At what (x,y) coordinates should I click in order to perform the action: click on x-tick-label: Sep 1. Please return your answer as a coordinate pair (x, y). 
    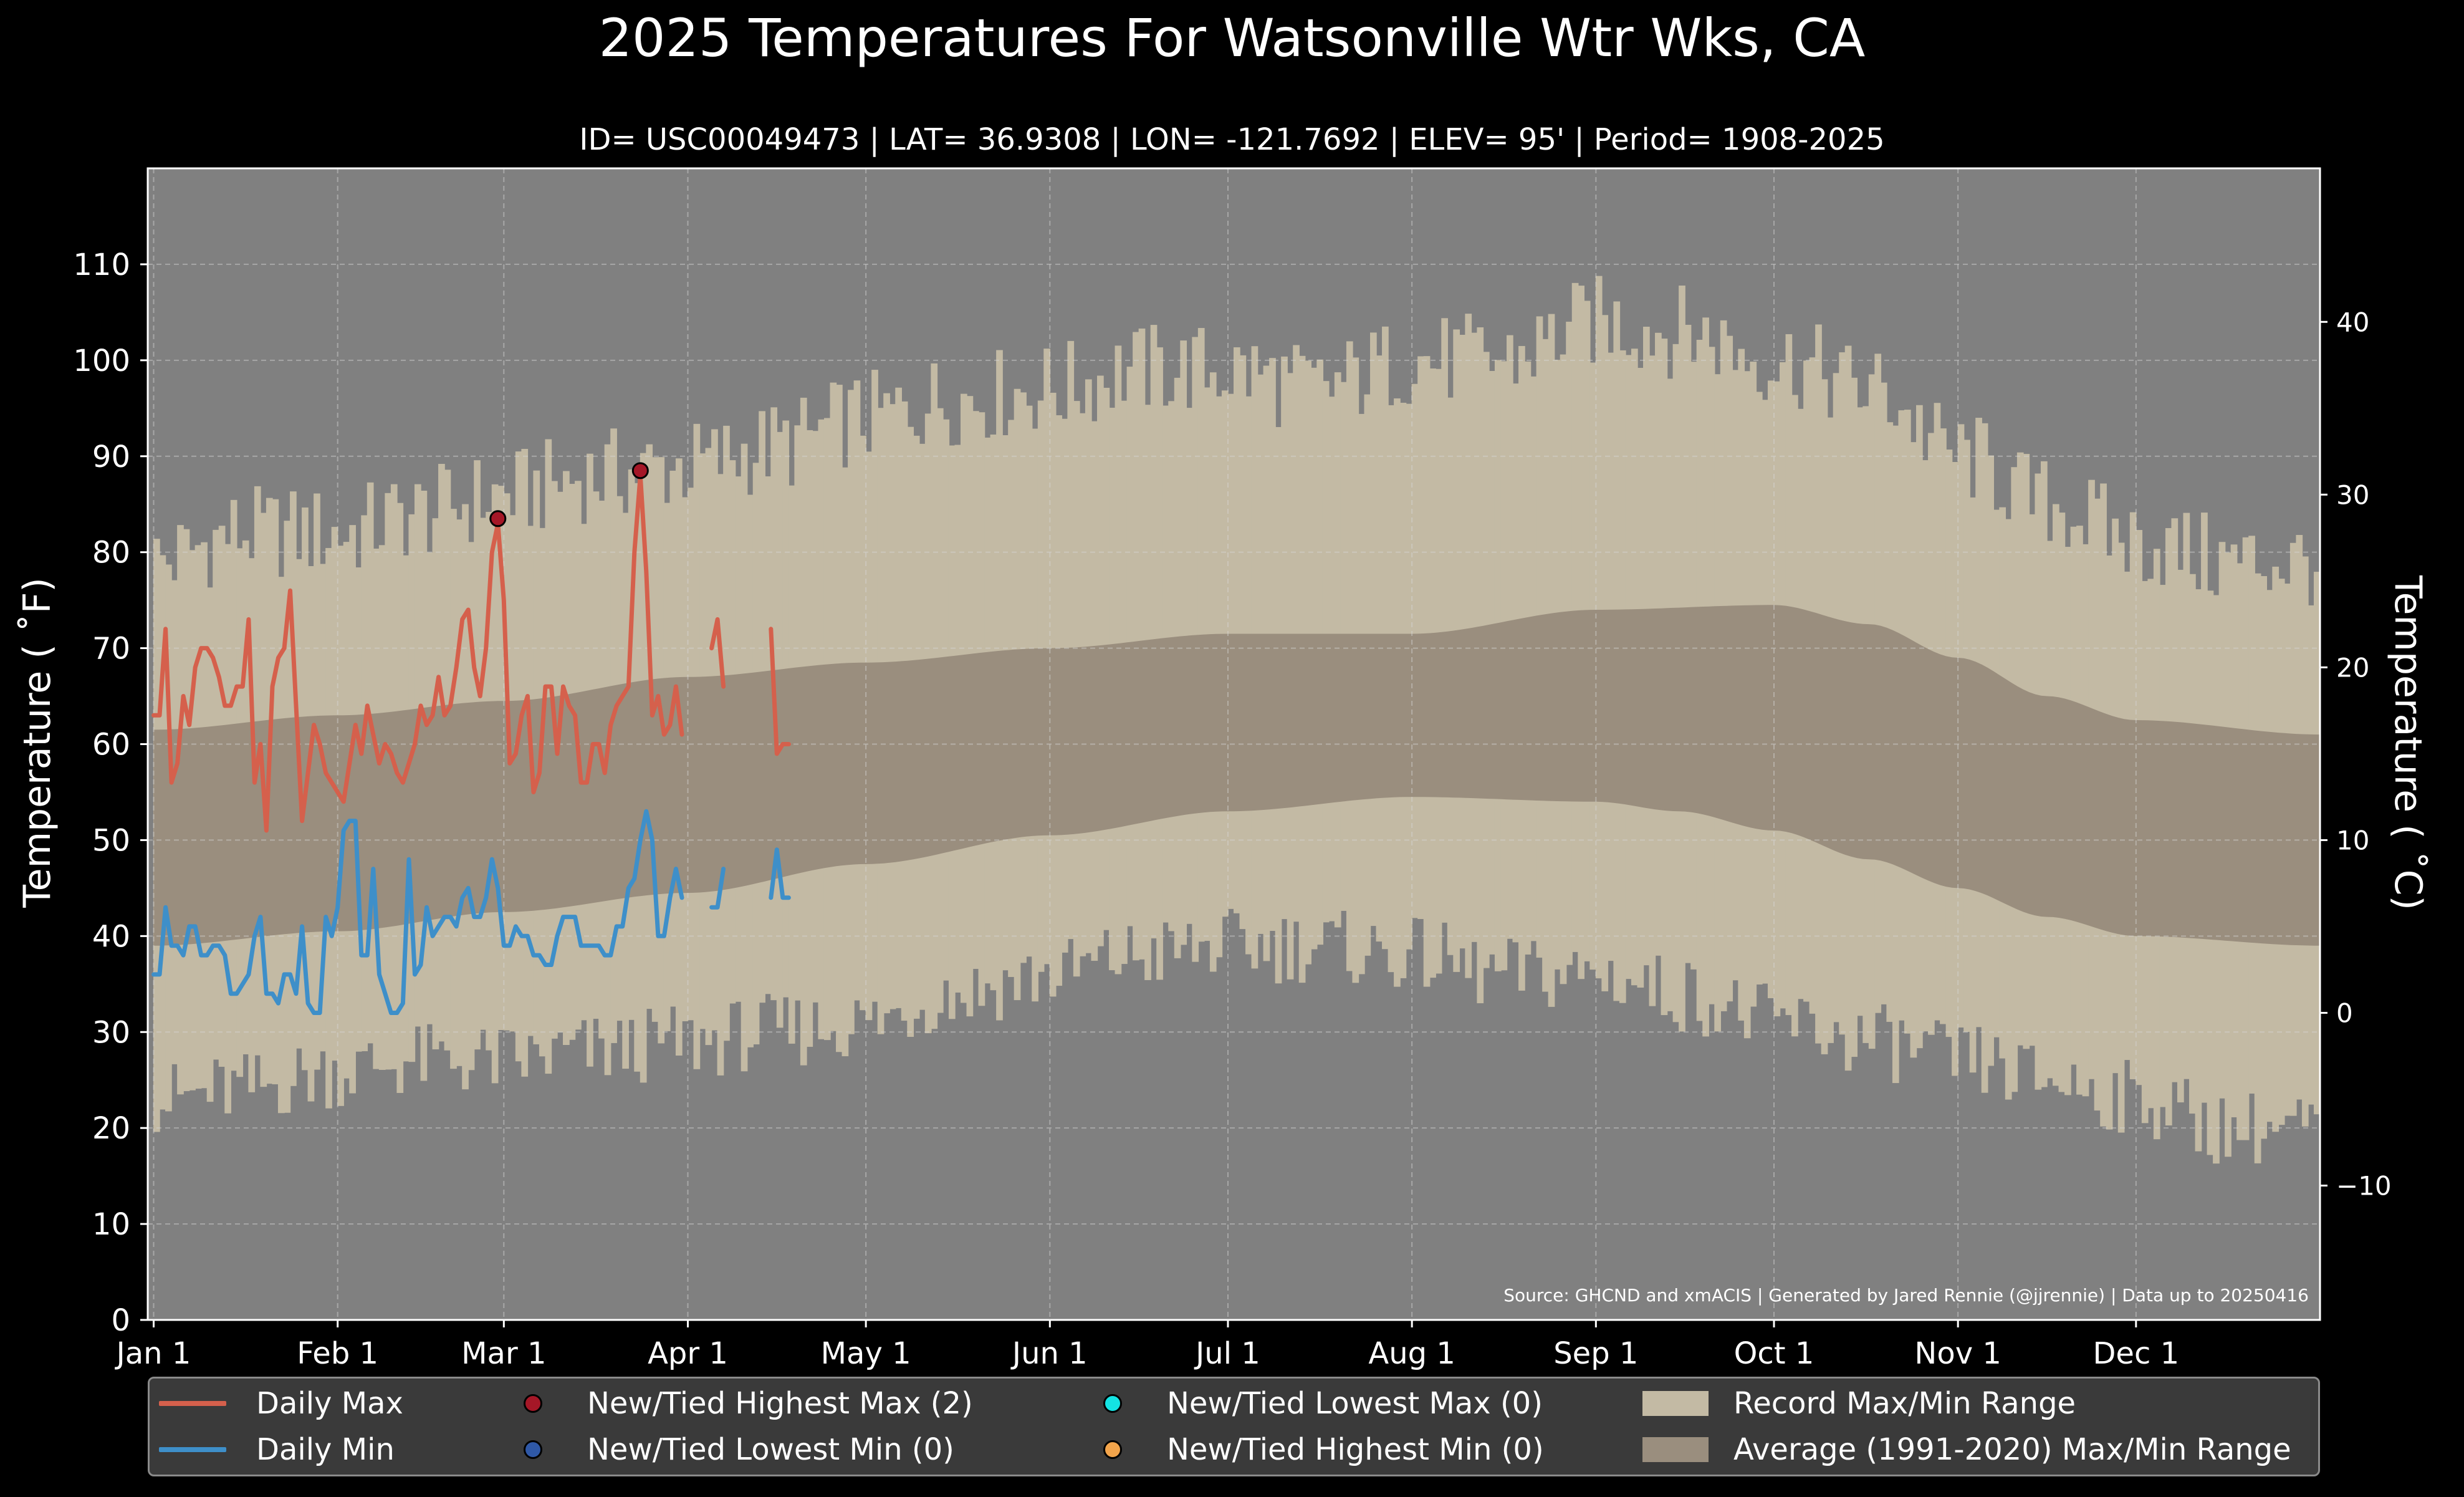
    Looking at the image, I should click on (1595, 1353).